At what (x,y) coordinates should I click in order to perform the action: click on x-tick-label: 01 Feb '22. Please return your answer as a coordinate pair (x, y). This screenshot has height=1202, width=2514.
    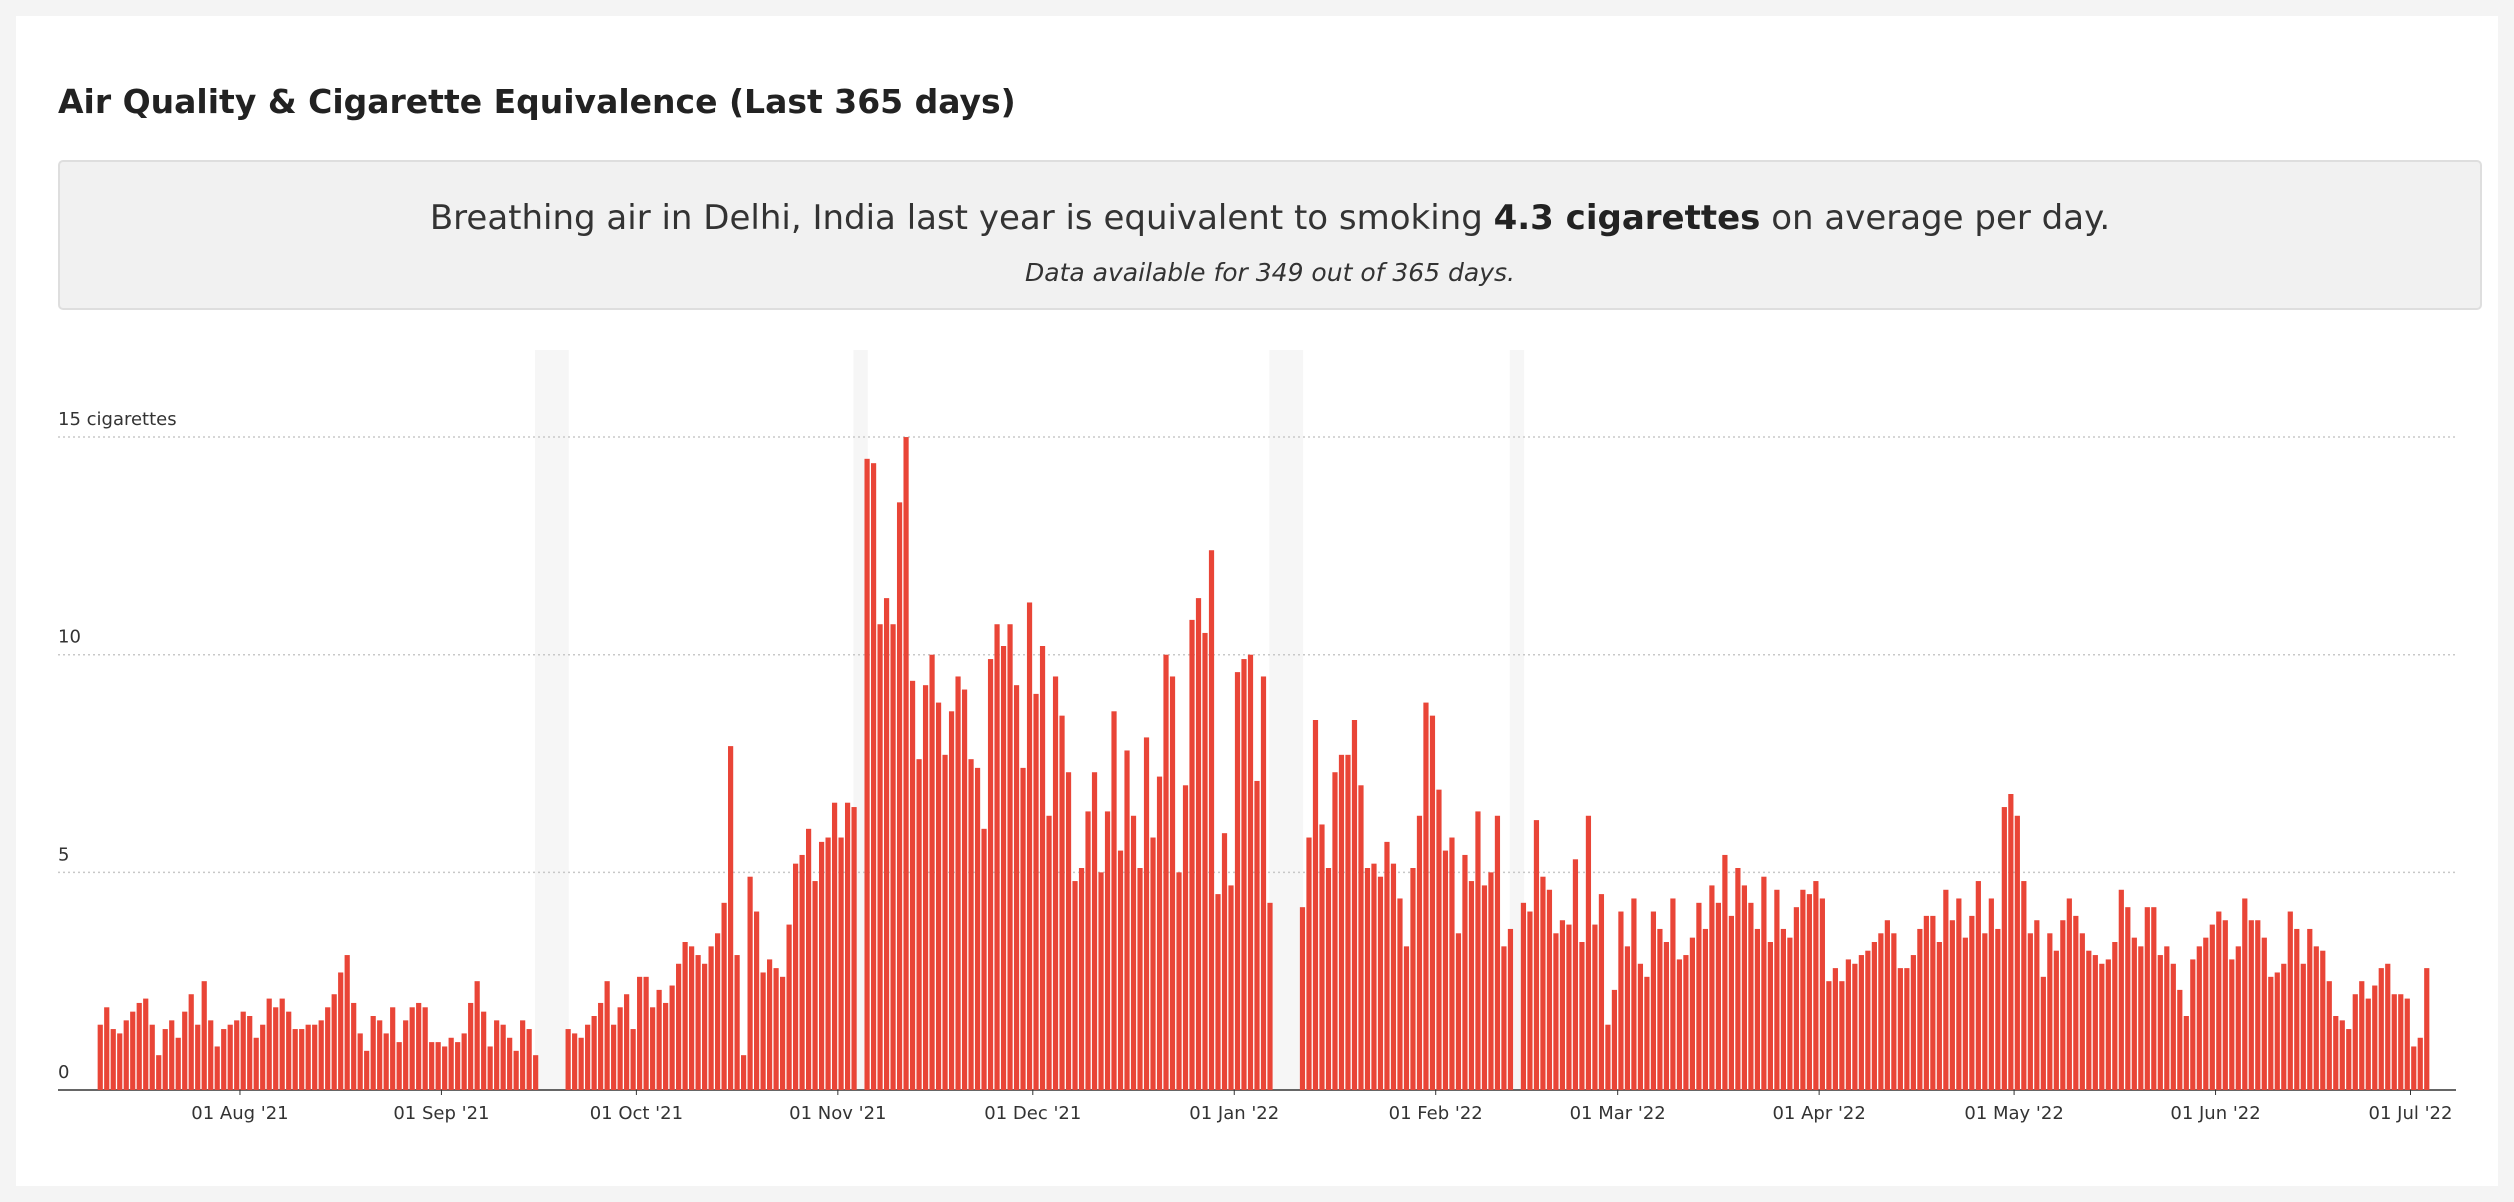
    Looking at the image, I should click on (1436, 1113).